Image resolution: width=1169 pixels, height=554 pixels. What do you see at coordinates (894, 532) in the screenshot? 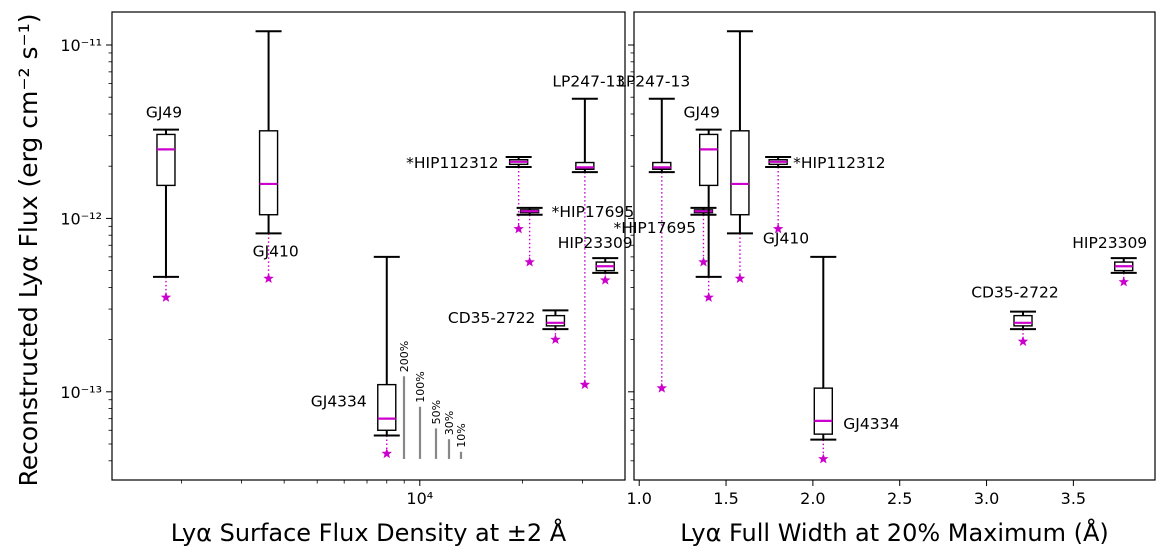
I see `x-axis-label: Lyα Full Width at 20% Maximum (Å)` at bounding box center [894, 532].